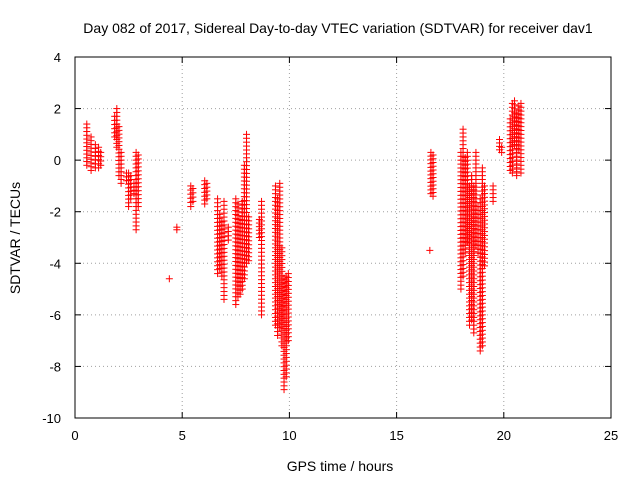 The image size is (640, 480). I want to click on y-tick-label: -6, so click(55, 315).